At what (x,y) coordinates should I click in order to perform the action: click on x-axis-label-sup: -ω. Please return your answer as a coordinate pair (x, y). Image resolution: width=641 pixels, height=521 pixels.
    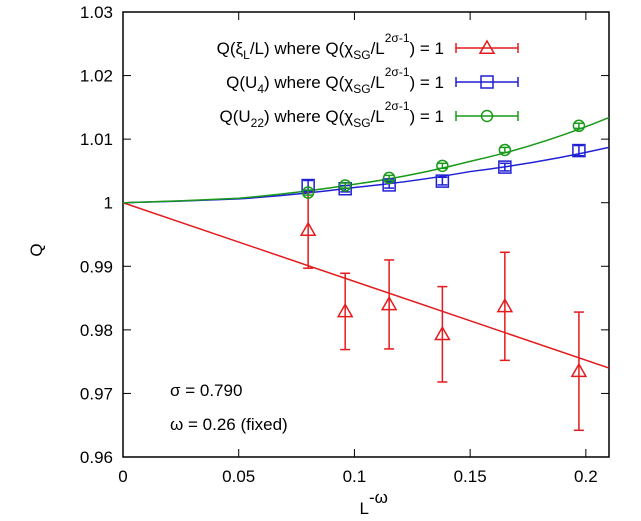
    Looking at the image, I should click on (378, 497).